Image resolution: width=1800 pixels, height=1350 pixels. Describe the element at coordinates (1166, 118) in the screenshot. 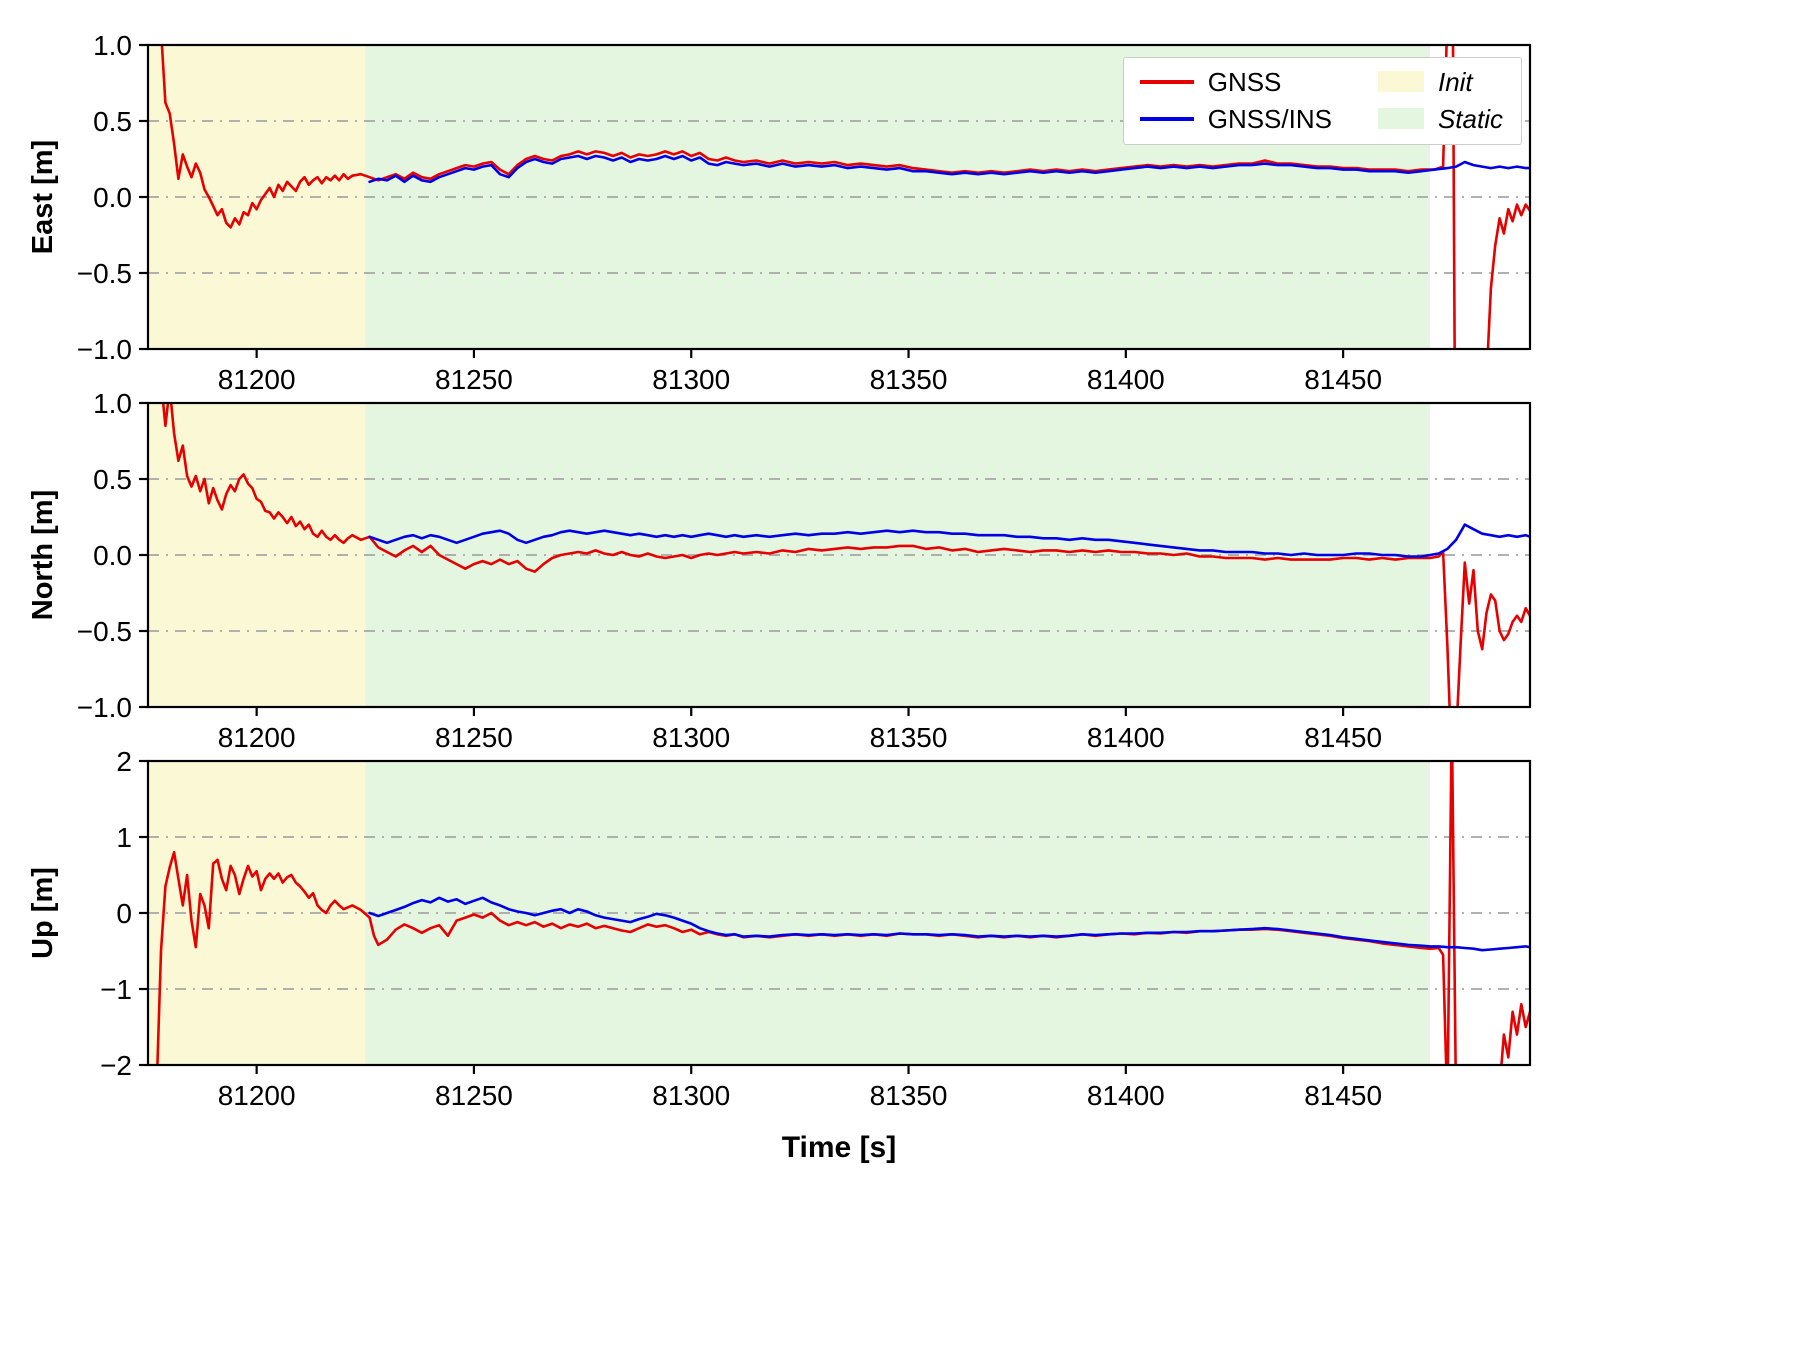

I see `gnss-ins-line-swatch` at that location.